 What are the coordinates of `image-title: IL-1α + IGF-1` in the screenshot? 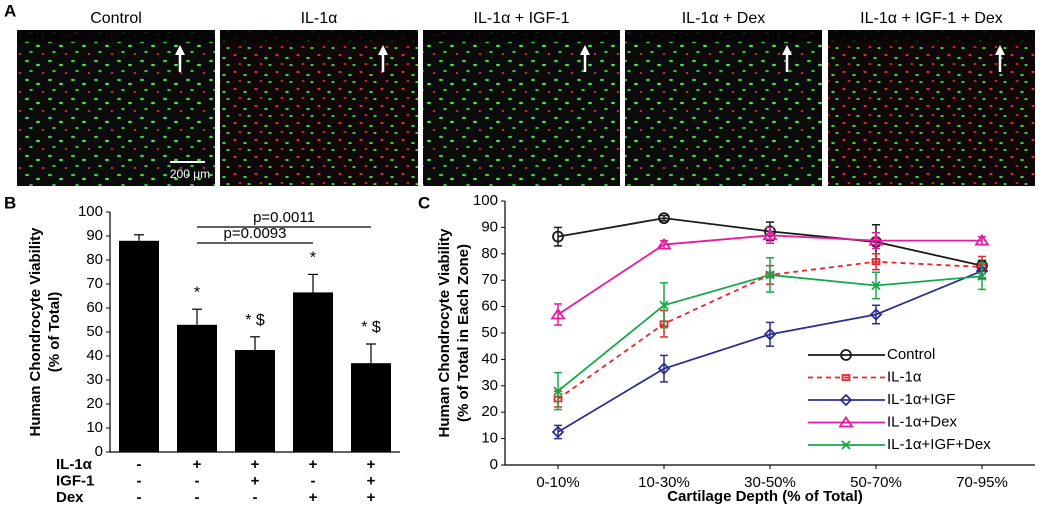 It's located at (522, 18).